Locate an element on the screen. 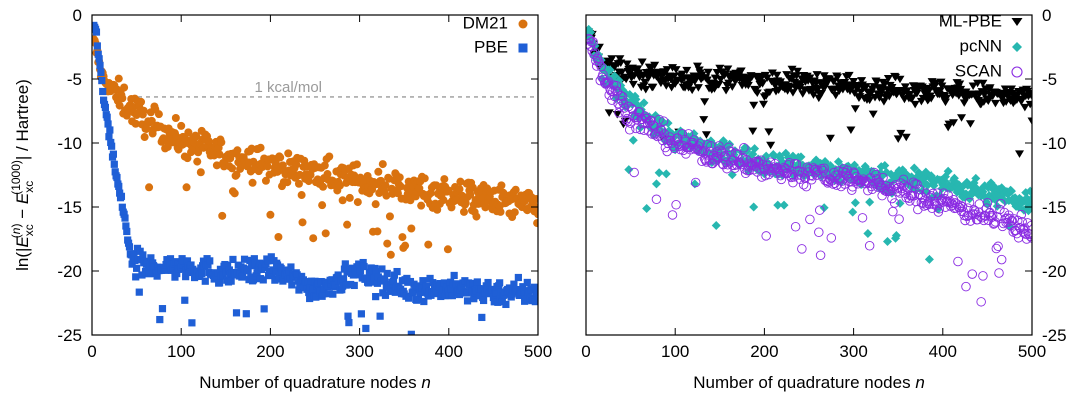 The width and height of the screenshot is (1079, 402). x-tick-label: 0 is located at coordinates (585, 351).